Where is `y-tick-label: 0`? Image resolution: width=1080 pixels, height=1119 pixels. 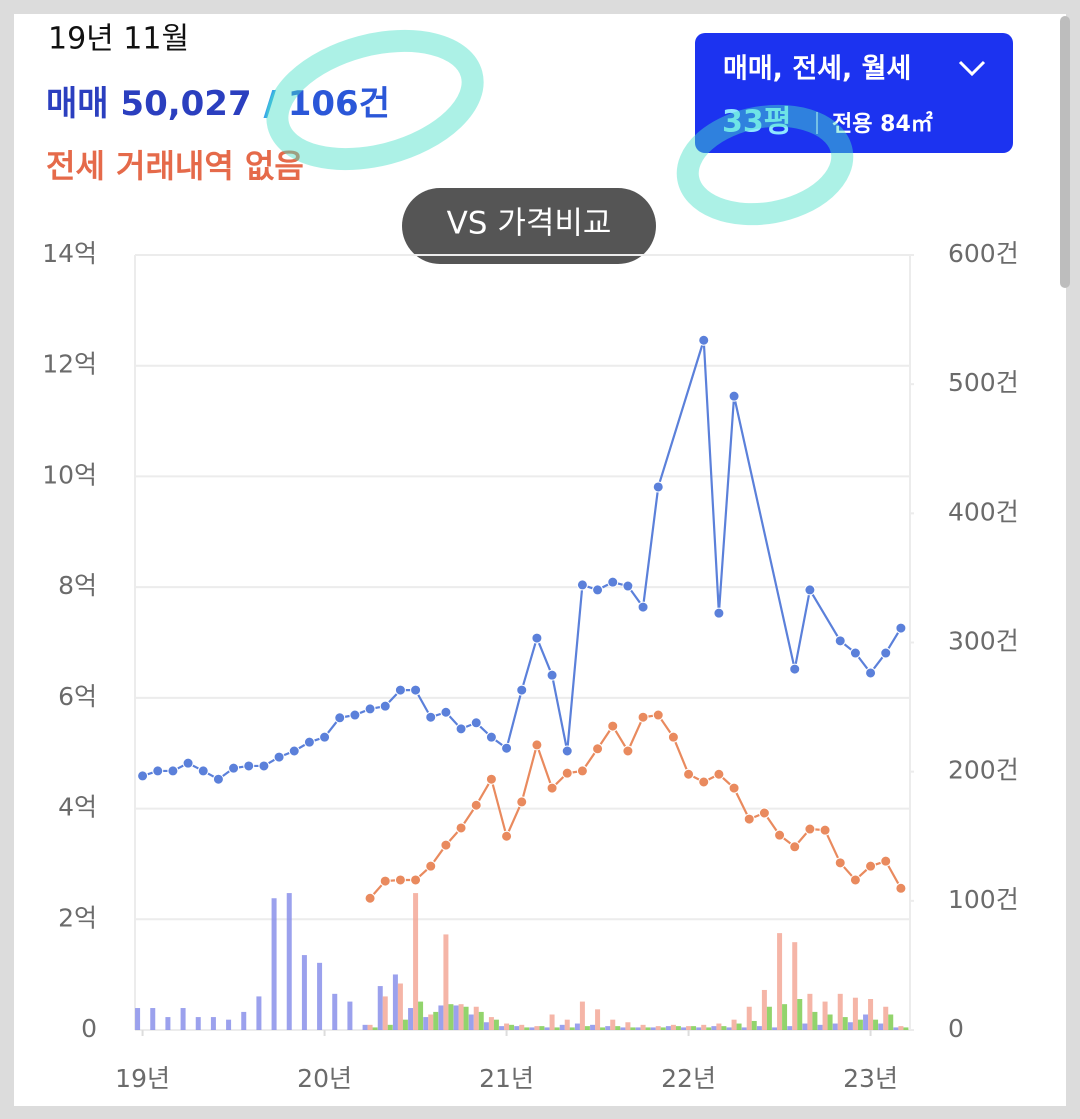
y-tick-label: 0 is located at coordinates (89, 1028).